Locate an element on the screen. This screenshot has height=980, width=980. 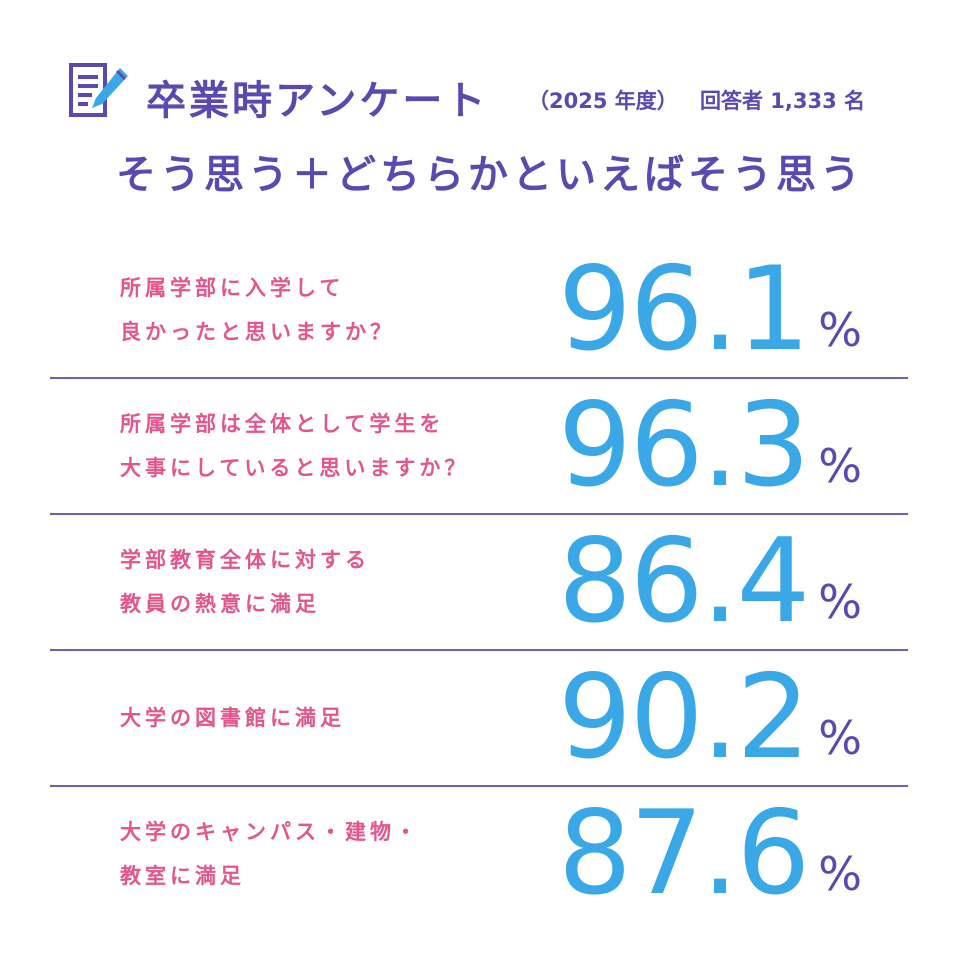
result-row: 所属学部に入学して 良かったと思いますか？ 96.1 % is located at coordinates (479, 311).